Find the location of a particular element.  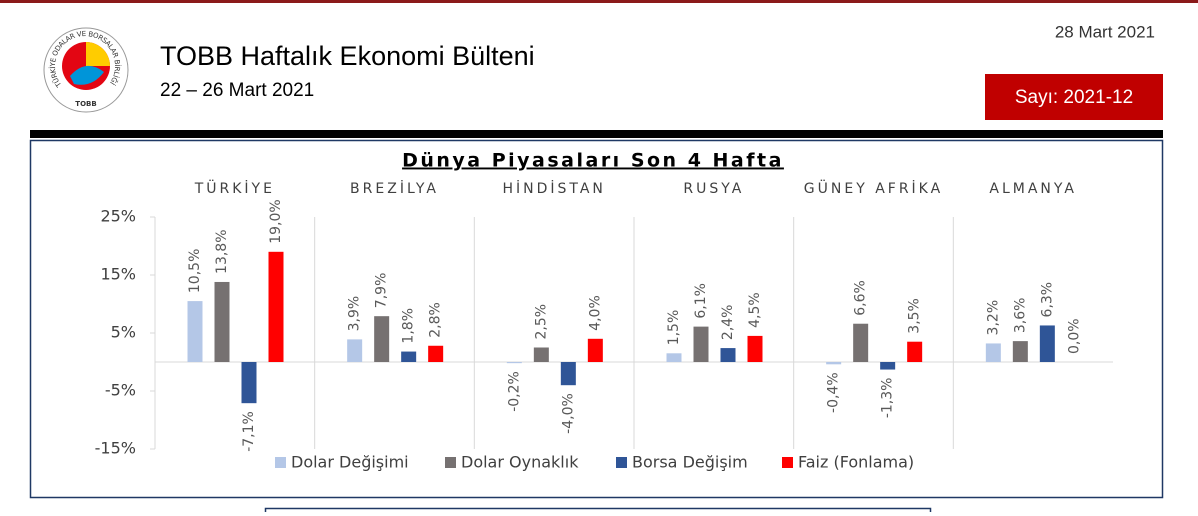

value-label: 1,5% is located at coordinates (674, 328).